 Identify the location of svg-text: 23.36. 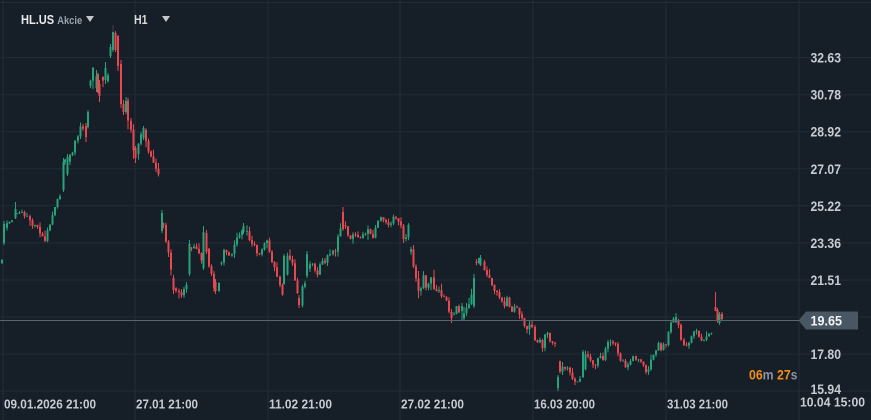
(826, 243).